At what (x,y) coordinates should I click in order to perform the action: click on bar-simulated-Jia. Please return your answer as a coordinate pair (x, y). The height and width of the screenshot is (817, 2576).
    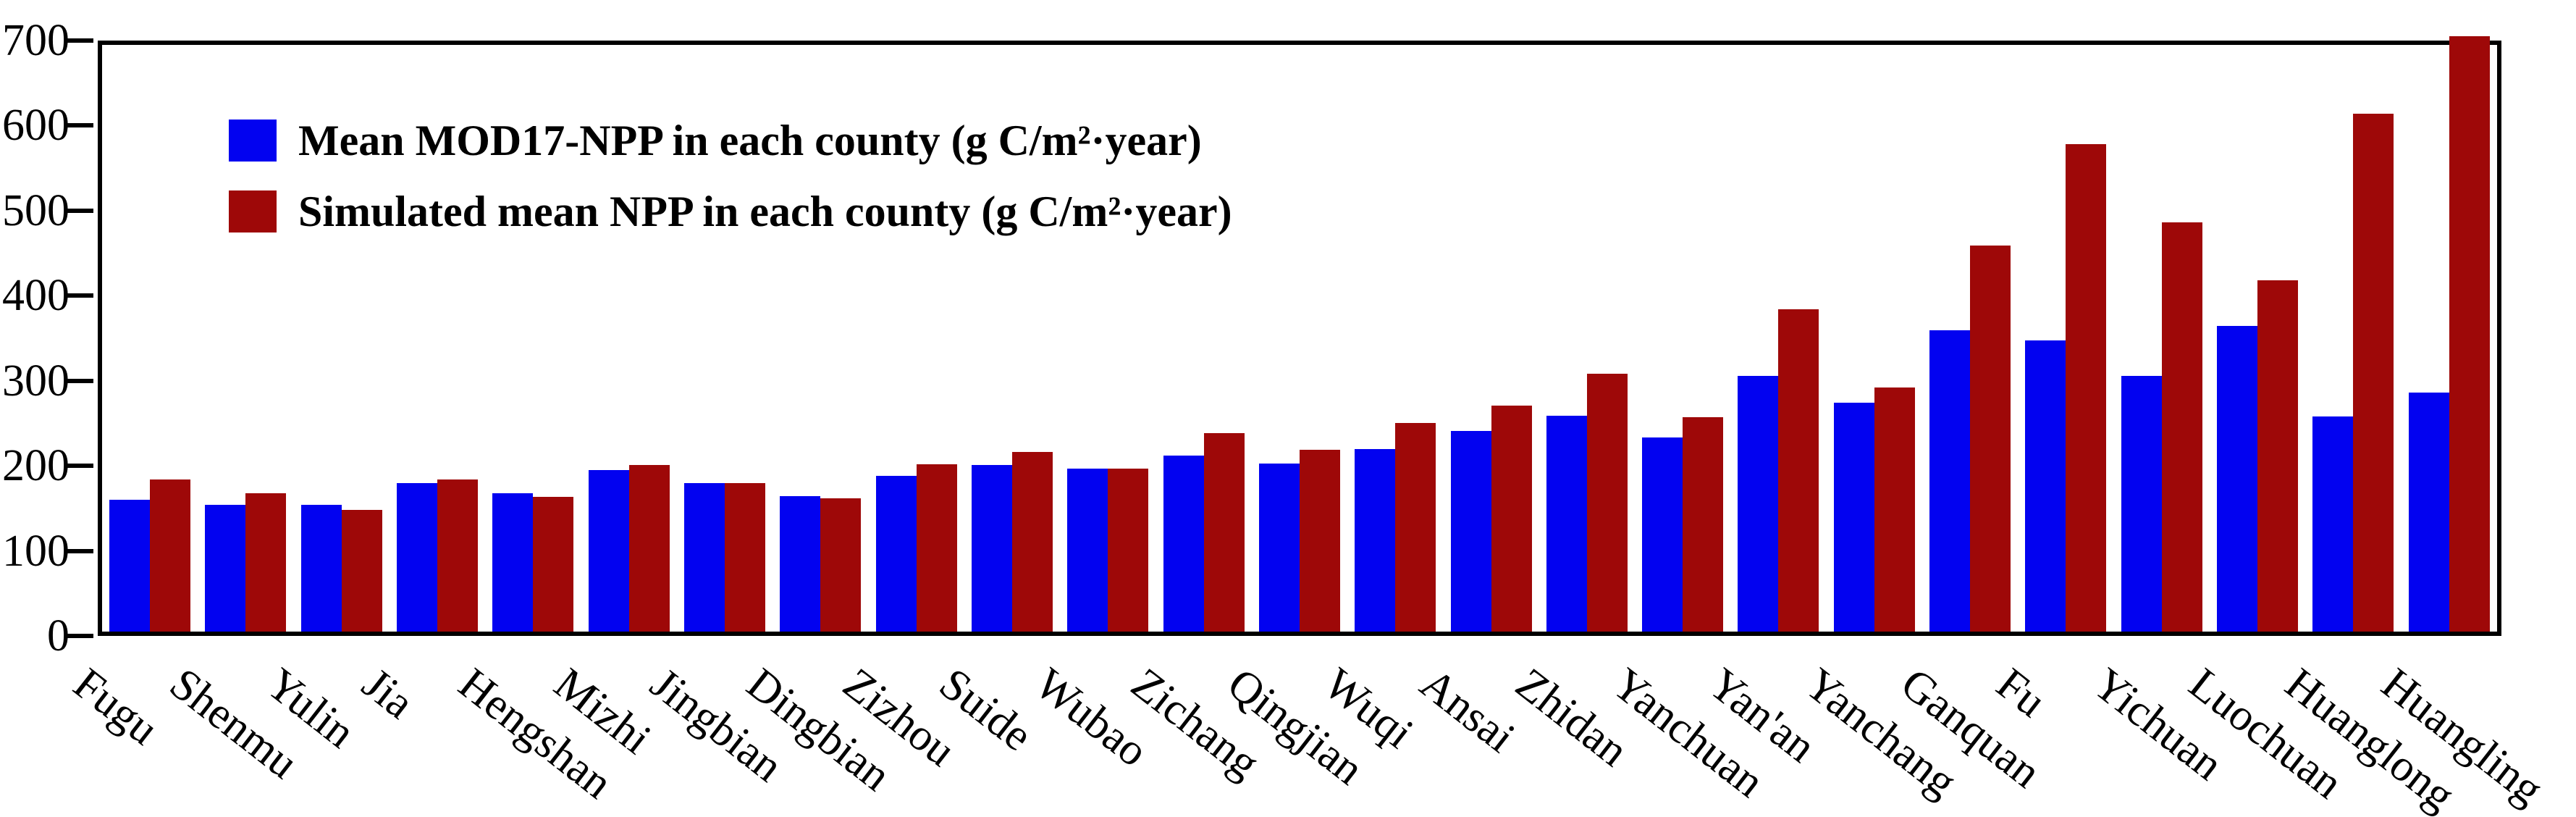
    Looking at the image, I should click on (458, 555).